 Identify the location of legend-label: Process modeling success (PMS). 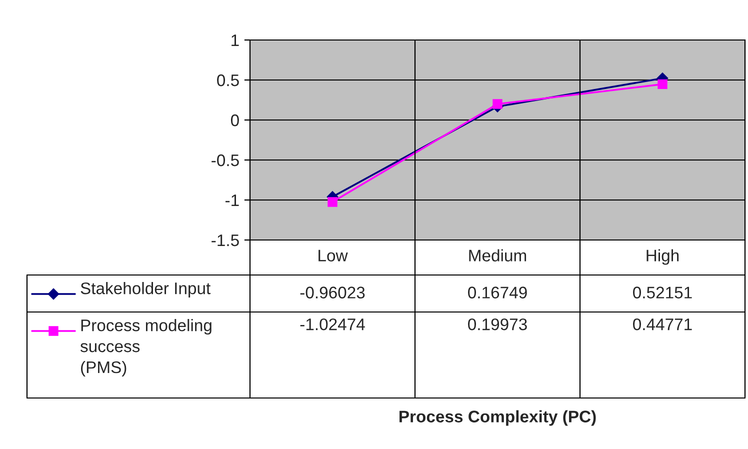
(146, 347).